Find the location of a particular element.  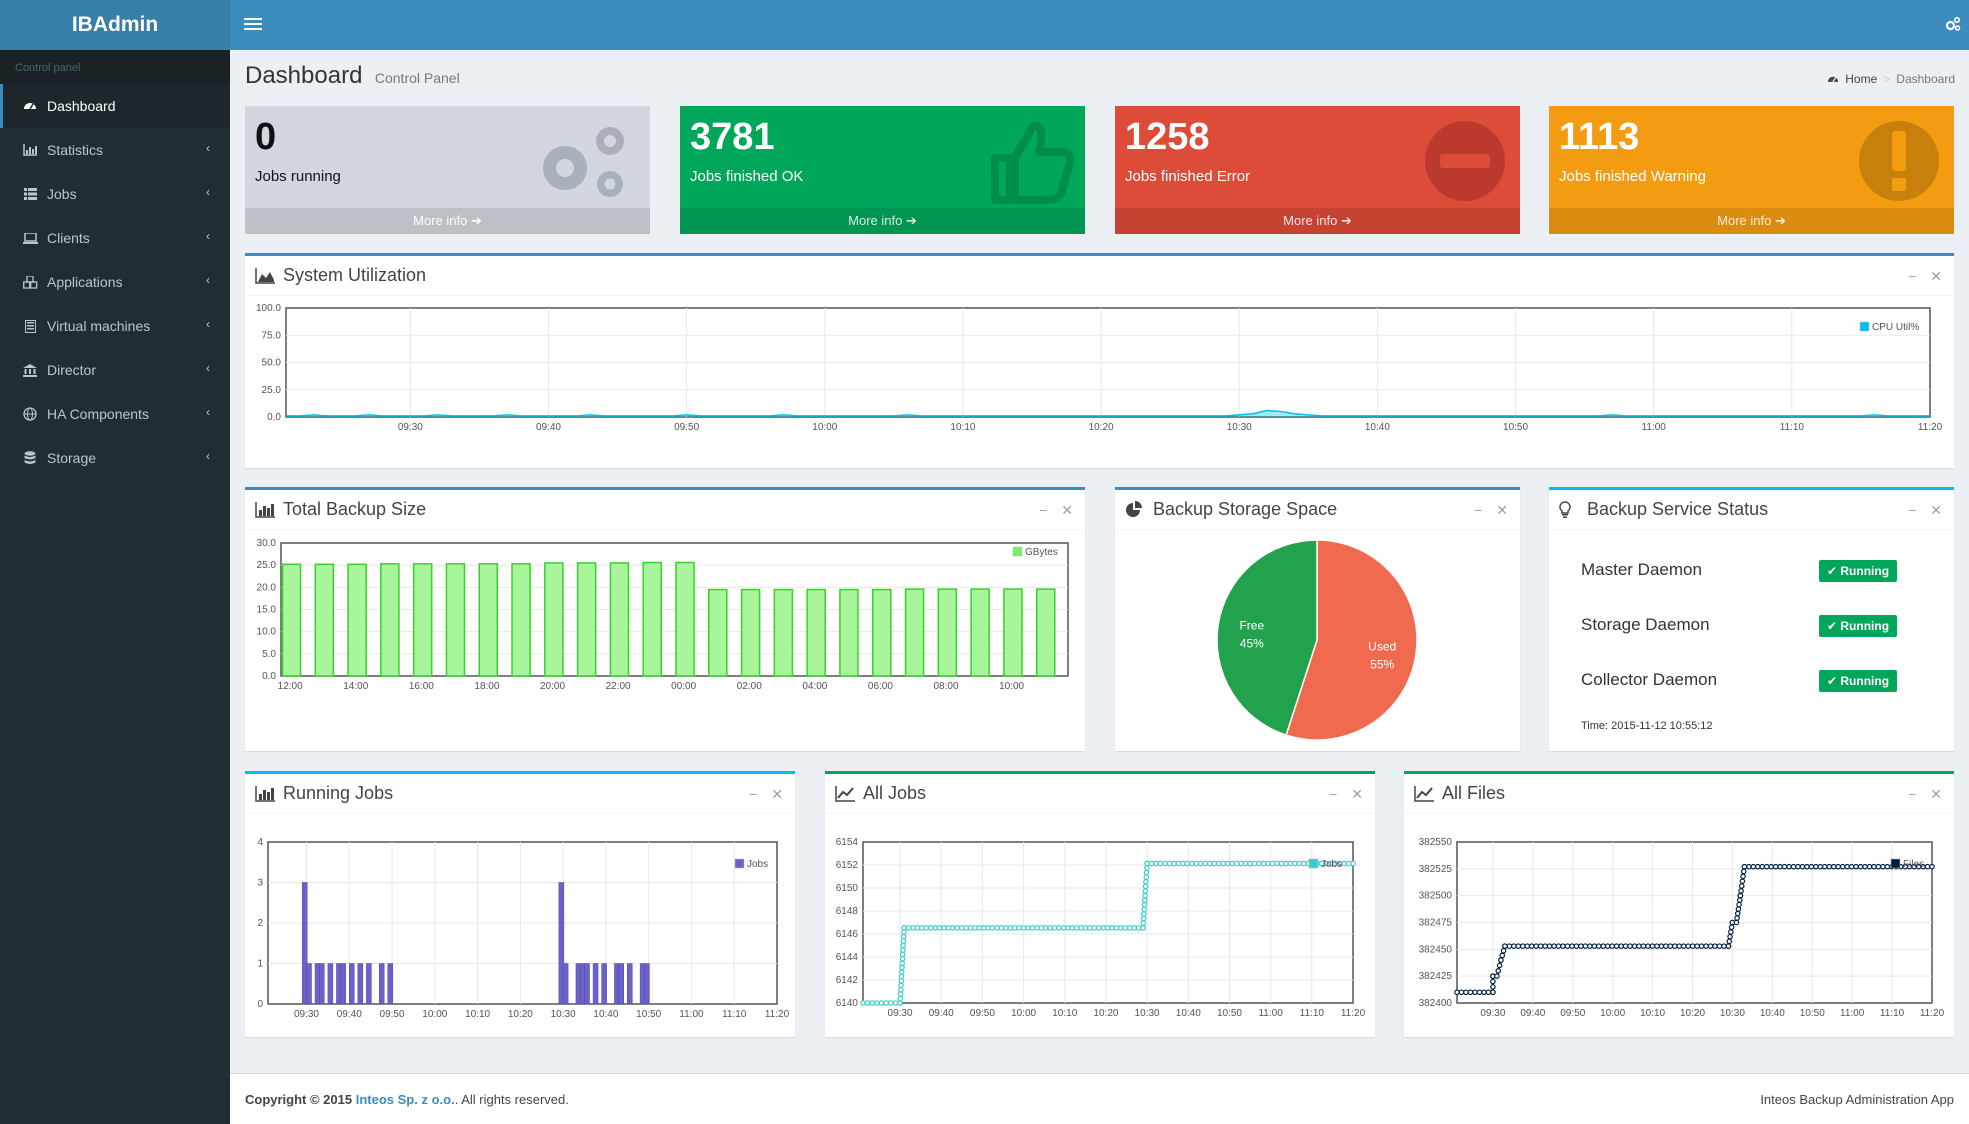

pie-value: 45% is located at coordinates (1252, 644).